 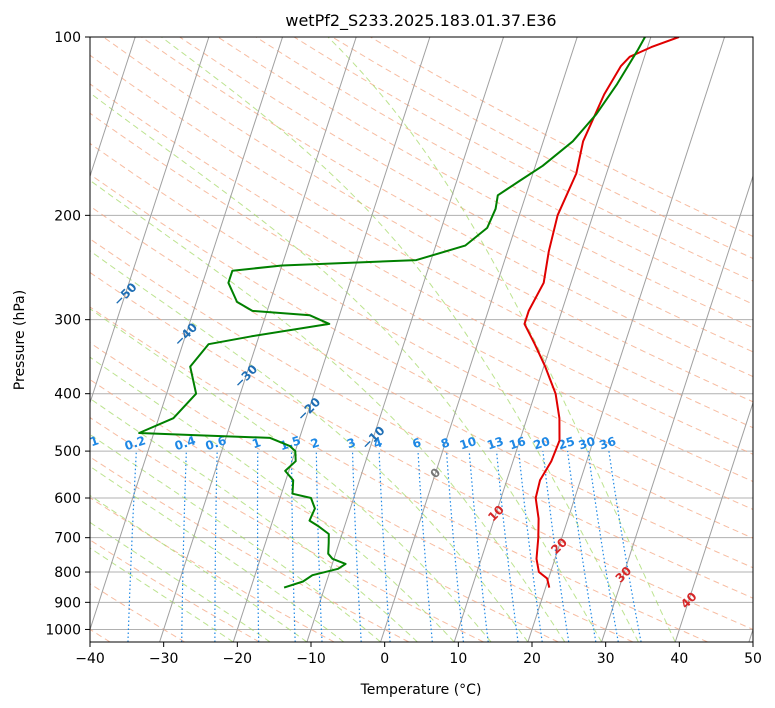 I want to click on y-tick-label: 1000, so click(x=63, y=630).